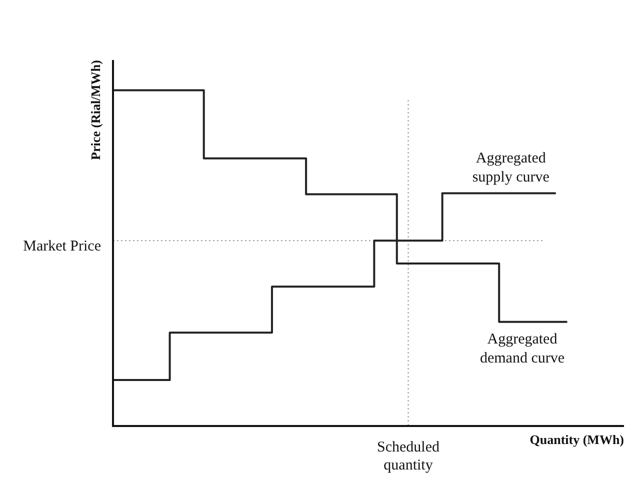  I want to click on ref-line-label: Market Price, so click(62, 246).